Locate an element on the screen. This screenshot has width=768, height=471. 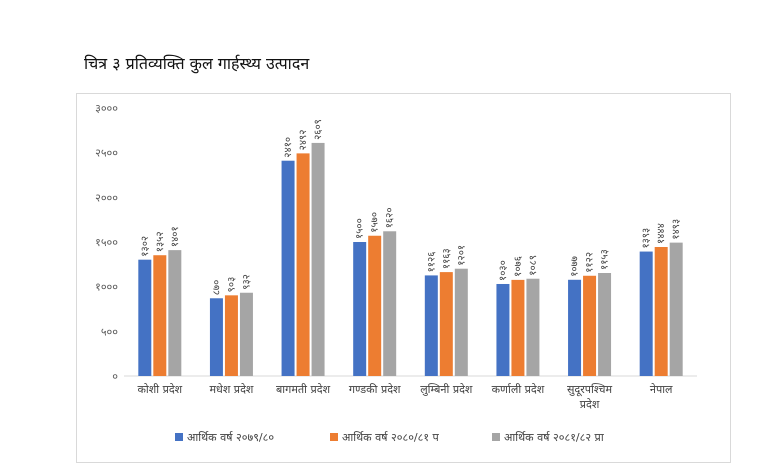
y-tick-label: १००० is located at coordinates (106, 287).